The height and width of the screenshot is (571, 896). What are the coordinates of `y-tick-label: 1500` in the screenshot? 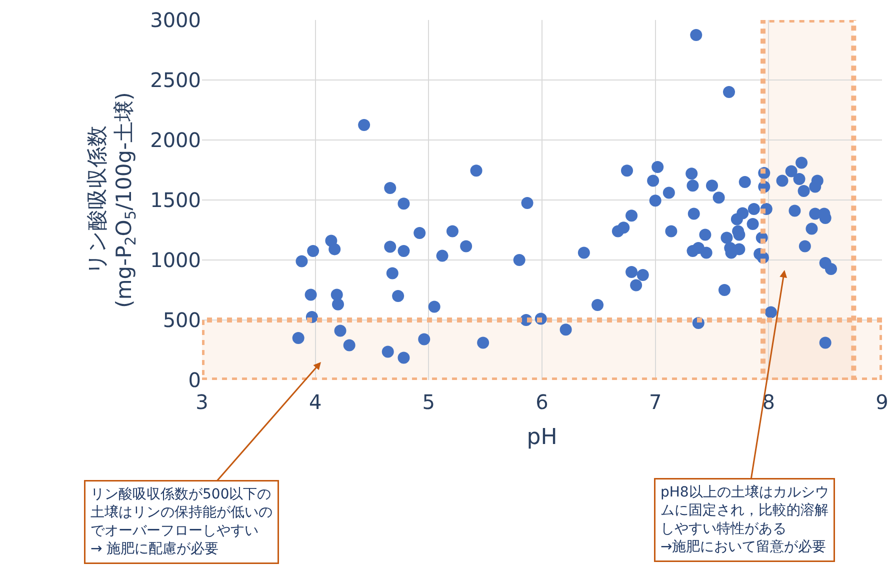 It's located at (175, 200).